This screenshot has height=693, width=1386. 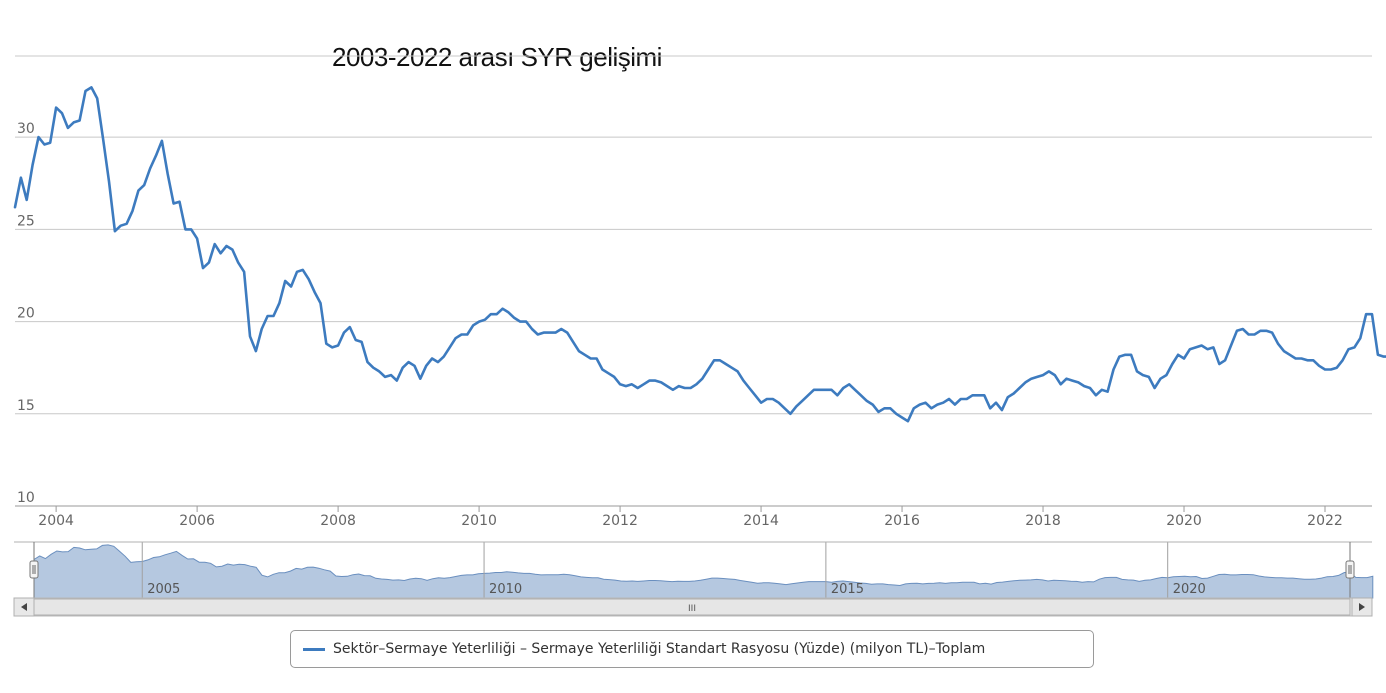 What do you see at coordinates (26, 221) in the screenshot?
I see `y-tick-label: 25` at bounding box center [26, 221].